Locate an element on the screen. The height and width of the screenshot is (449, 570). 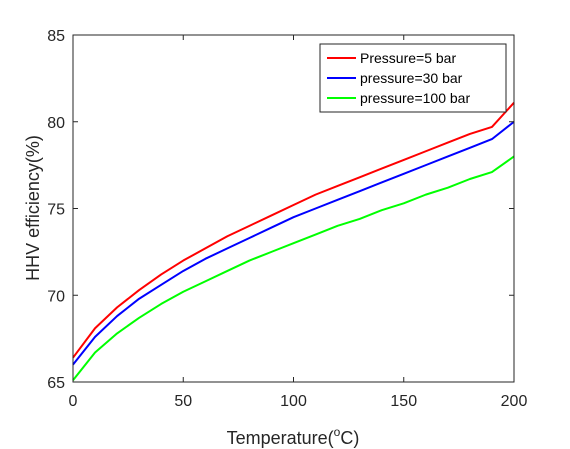
y-axis-label: HHV efficiency(%) is located at coordinates (33, 208).